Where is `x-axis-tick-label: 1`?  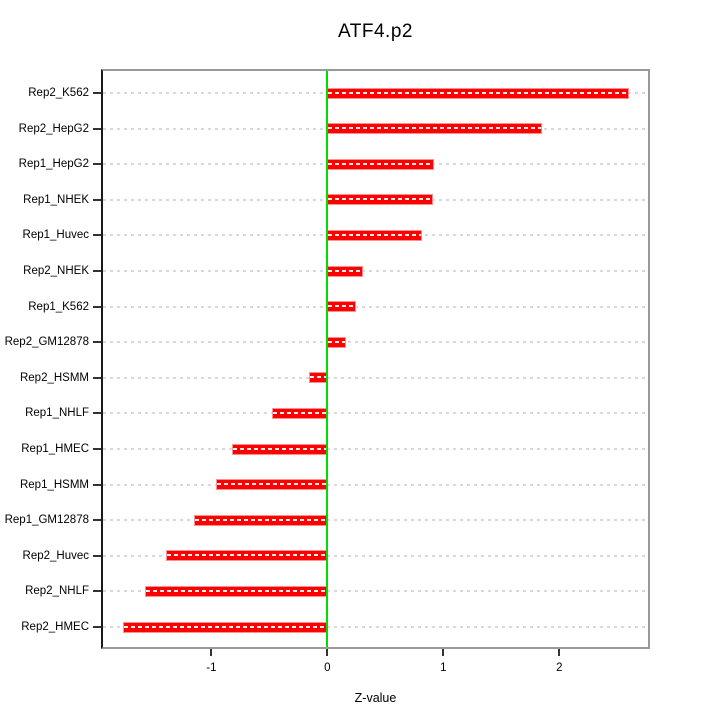 x-axis-tick-label: 1 is located at coordinates (443, 668).